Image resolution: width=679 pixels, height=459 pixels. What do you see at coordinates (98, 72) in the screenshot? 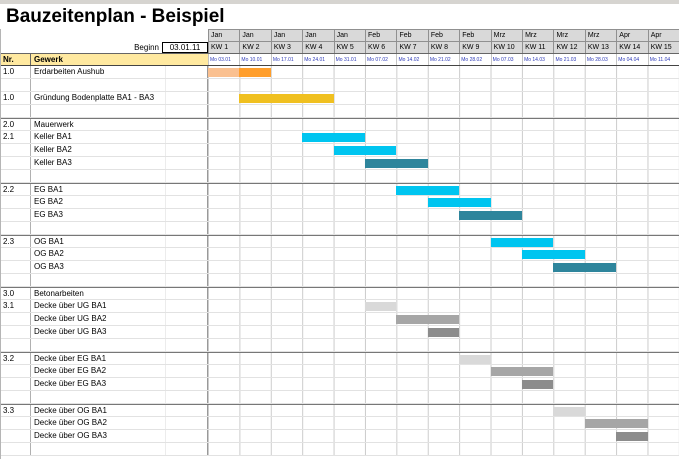
I see `trade-label-cell: Erdarbeiten Aushub` at bounding box center [98, 72].